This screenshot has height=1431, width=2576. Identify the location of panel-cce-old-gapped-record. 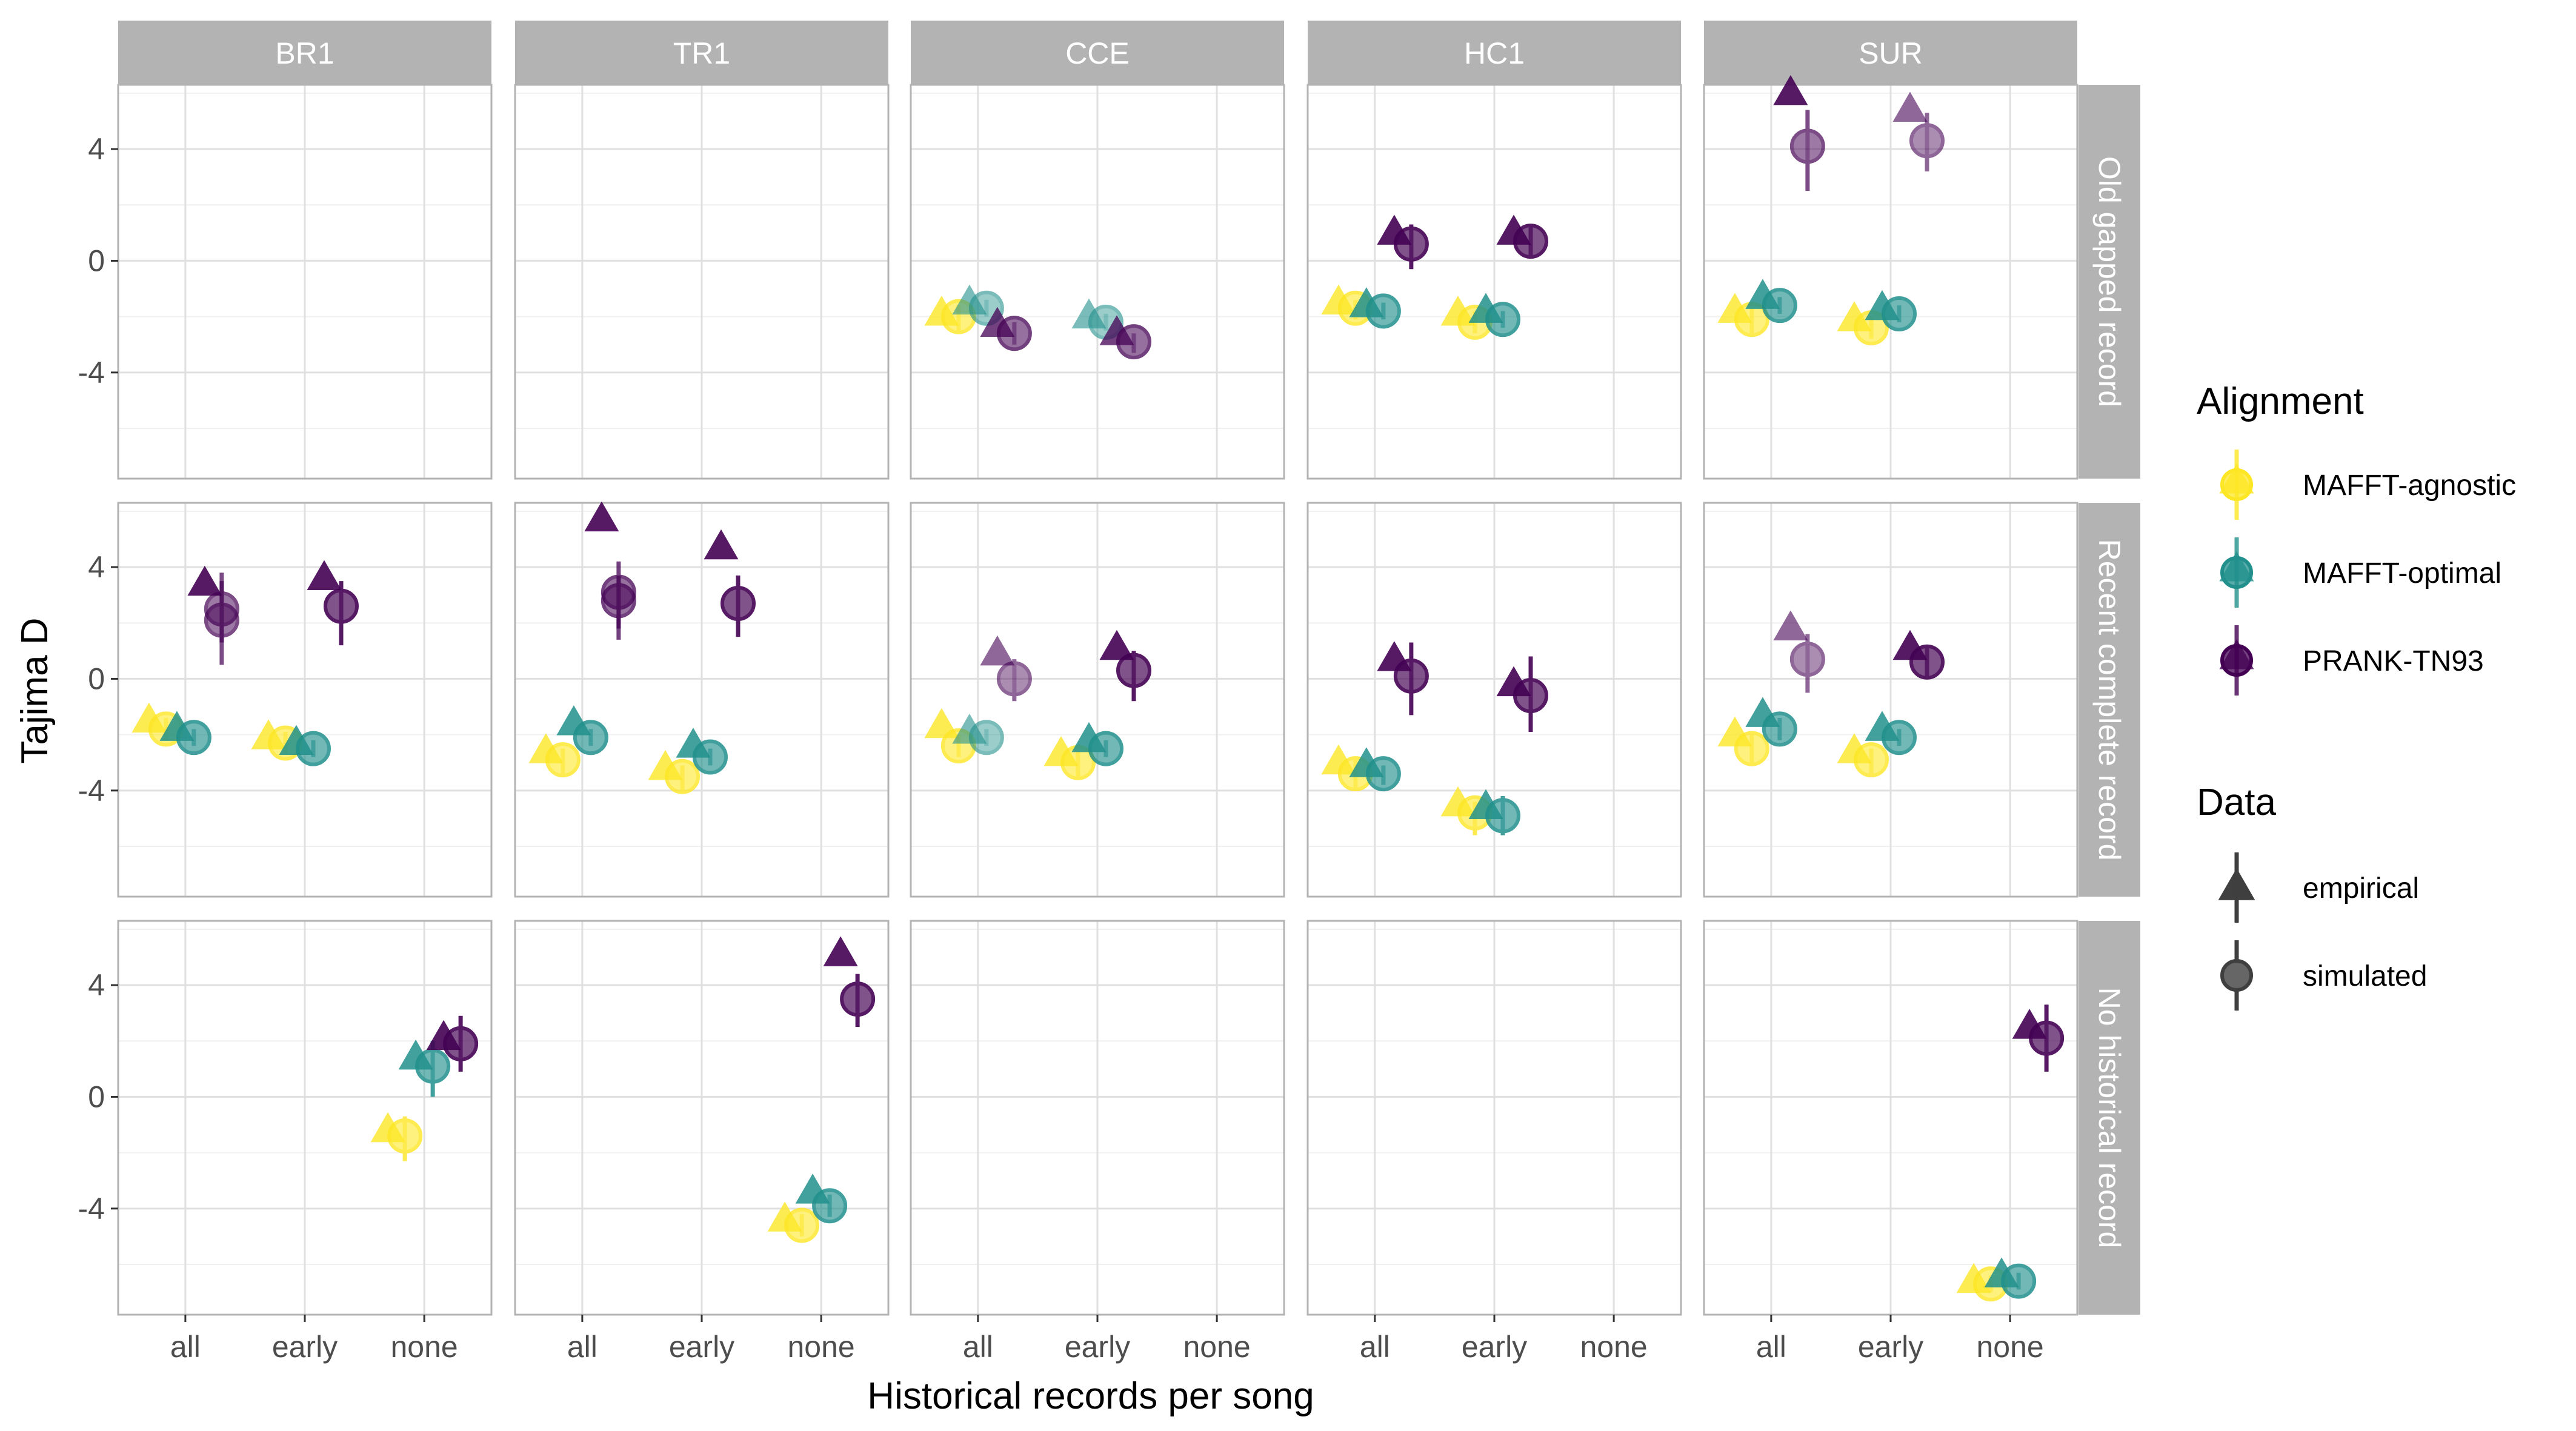
(1097, 282).